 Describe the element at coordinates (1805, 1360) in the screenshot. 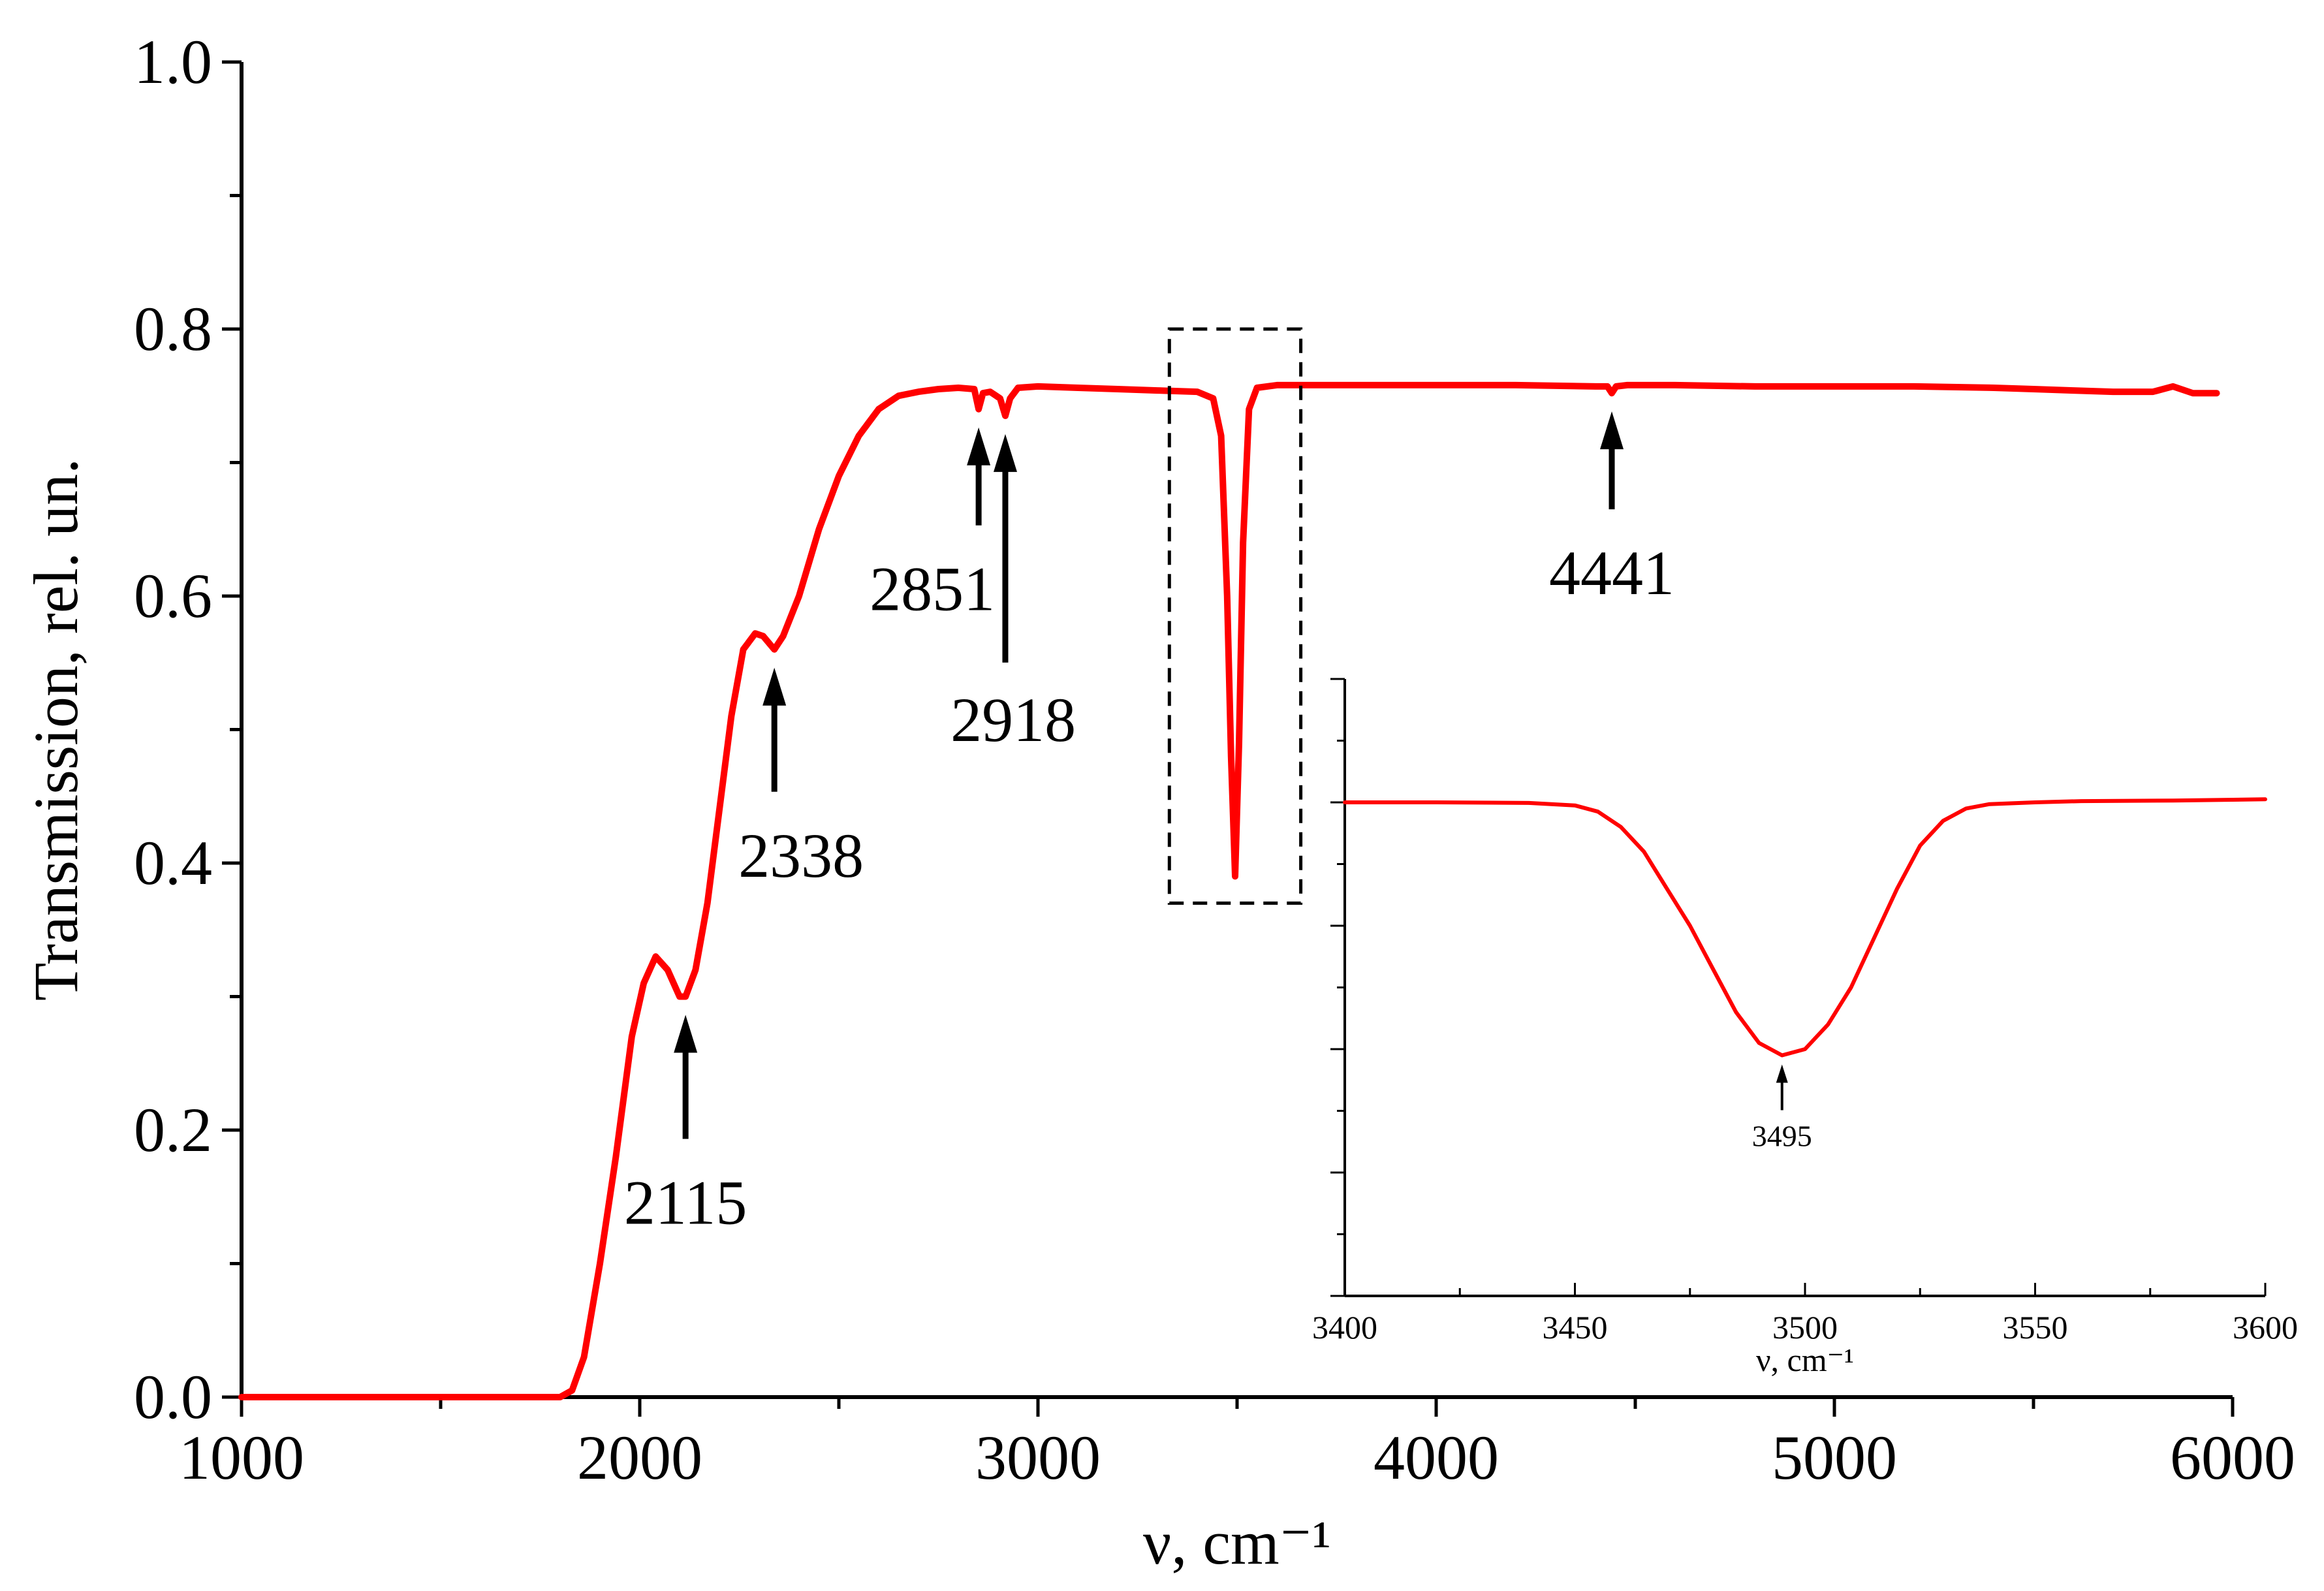

I see `inset-x-axis-title: ν, cm⁻¹` at that location.